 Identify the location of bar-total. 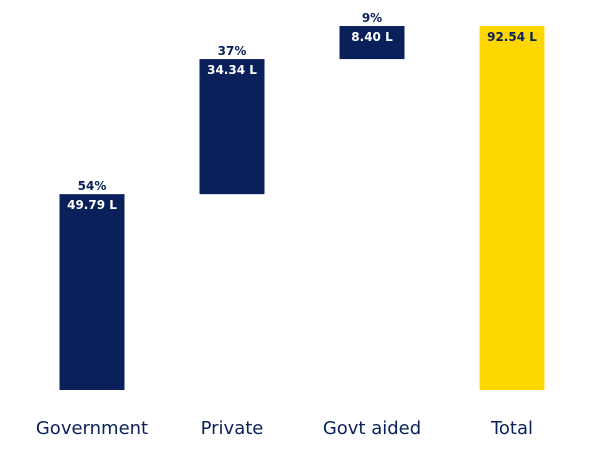
(512, 208).